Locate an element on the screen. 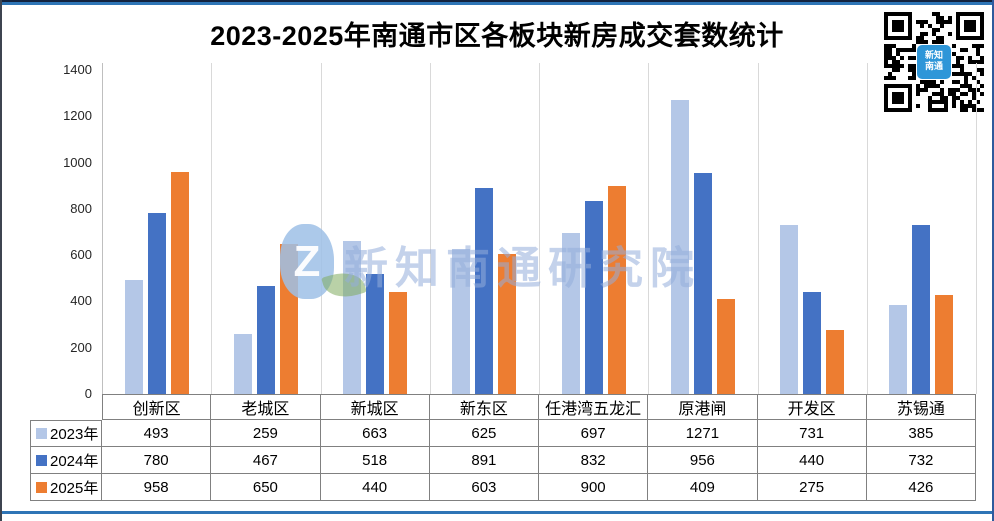  bar-2023年-苏锡通 is located at coordinates (898, 349).